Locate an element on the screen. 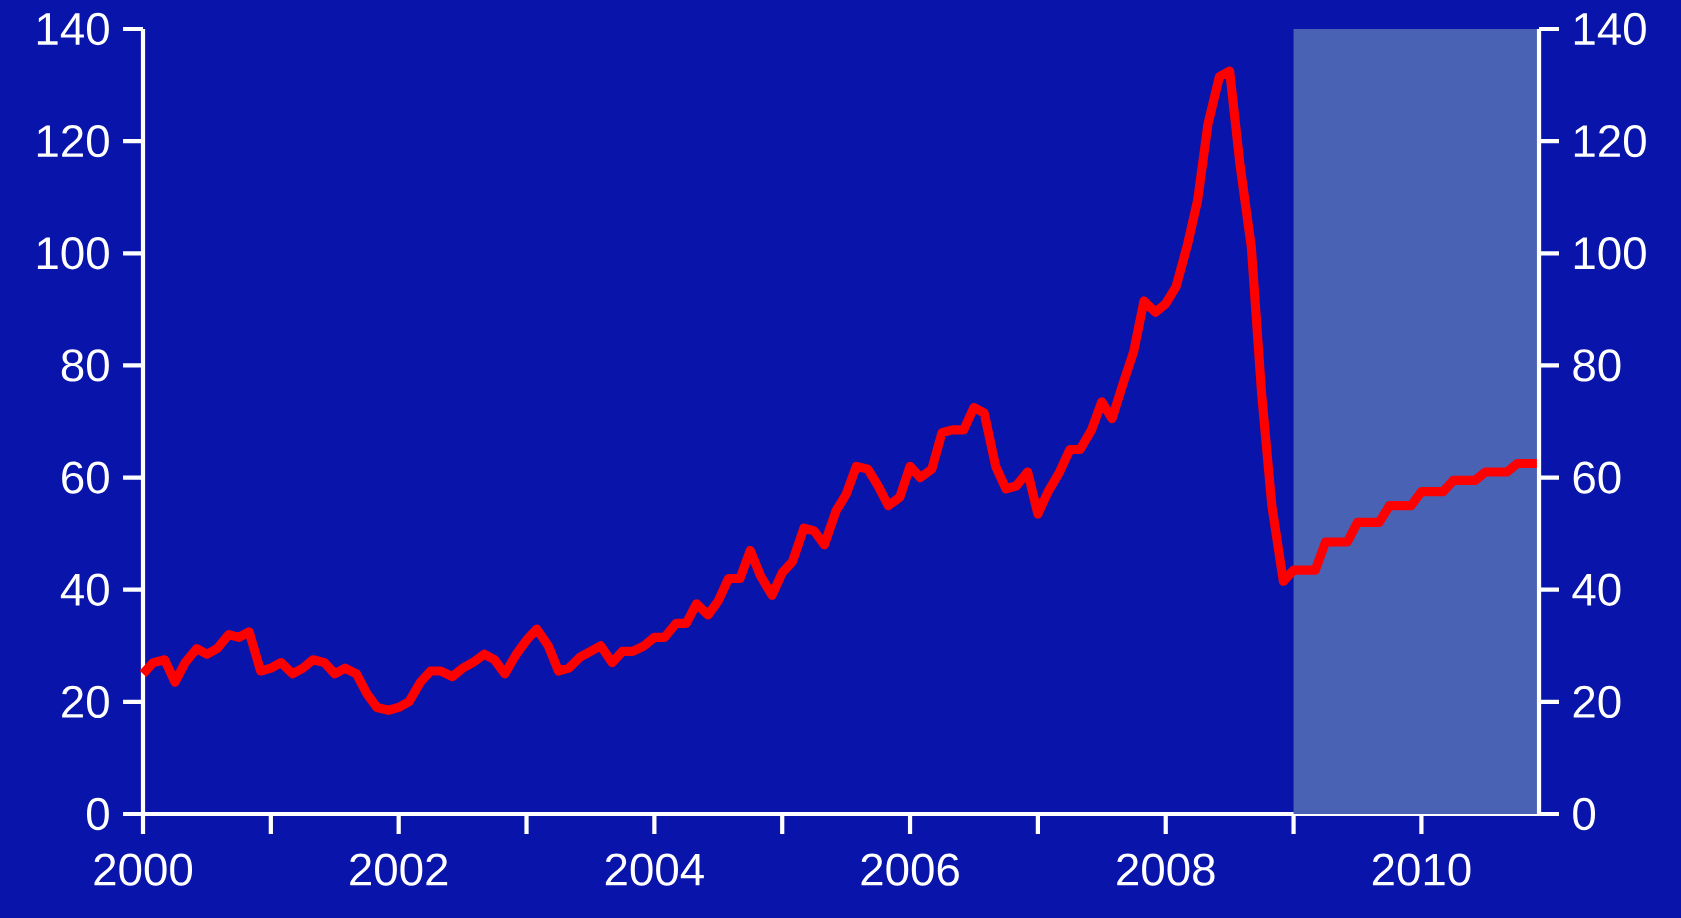  y2-tick-label: 20 is located at coordinates (85, 702).